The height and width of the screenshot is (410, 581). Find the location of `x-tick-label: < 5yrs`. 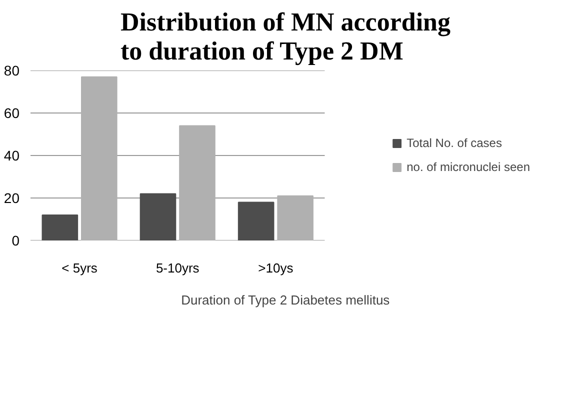

x-tick-label: < 5yrs is located at coordinates (80, 268).